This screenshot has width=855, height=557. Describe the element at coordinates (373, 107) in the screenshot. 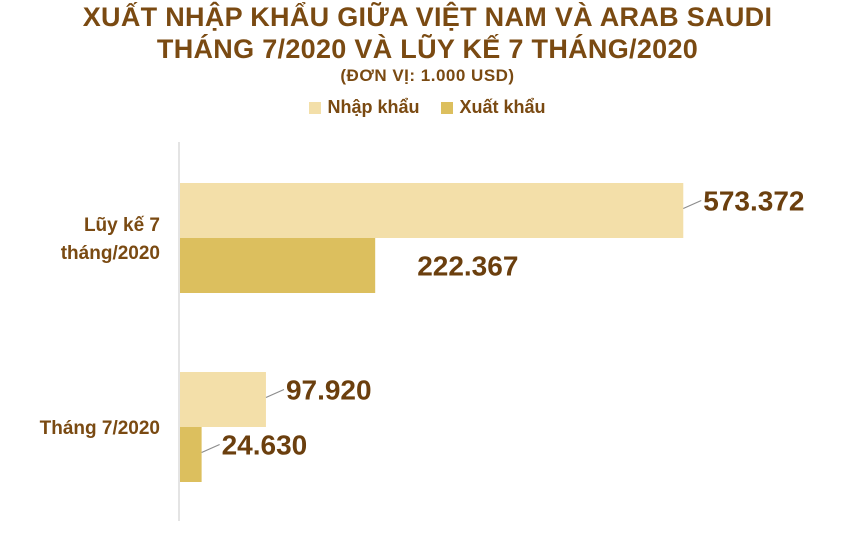

I see `legend-label-import: Nhập khẩu` at that location.